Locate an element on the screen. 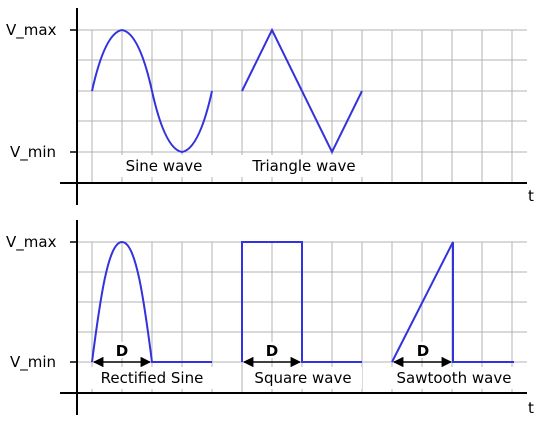 The height and width of the screenshot is (423, 559). rectified-sine-label: Rectified Sine is located at coordinates (152, 378).